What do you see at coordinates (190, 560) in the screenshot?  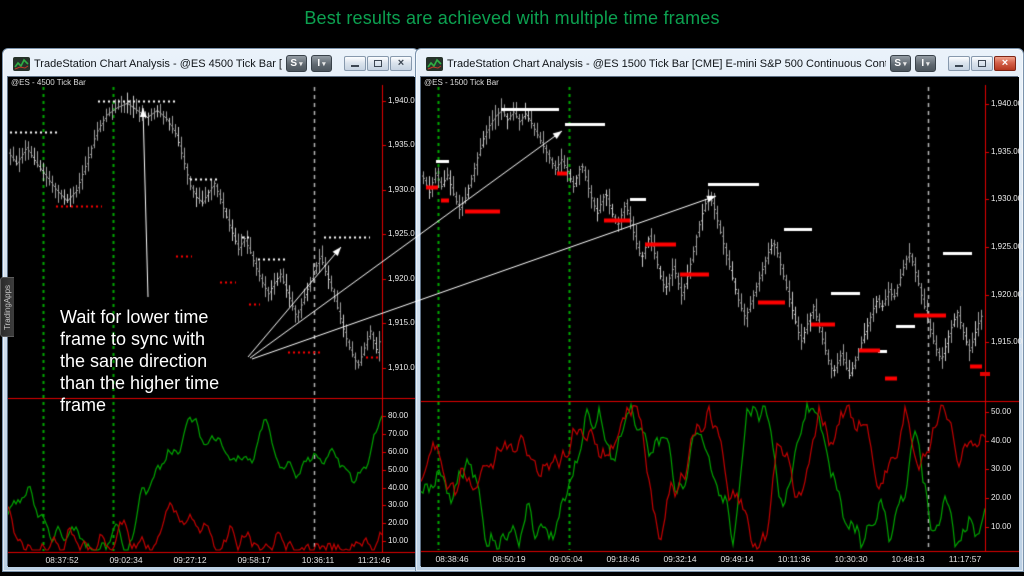 I see `time-tick-label: 09:27:12` at bounding box center [190, 560].